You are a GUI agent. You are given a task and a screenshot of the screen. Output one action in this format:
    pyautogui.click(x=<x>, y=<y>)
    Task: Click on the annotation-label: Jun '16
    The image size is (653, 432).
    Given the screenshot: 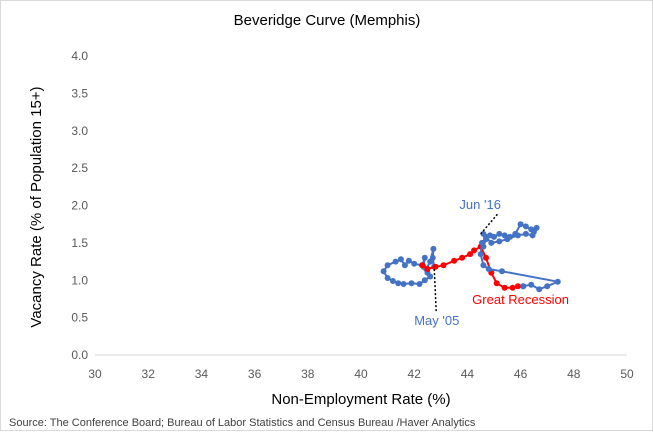 What is the action you would take?
    pyautogui.click(x=480, y=204)
    